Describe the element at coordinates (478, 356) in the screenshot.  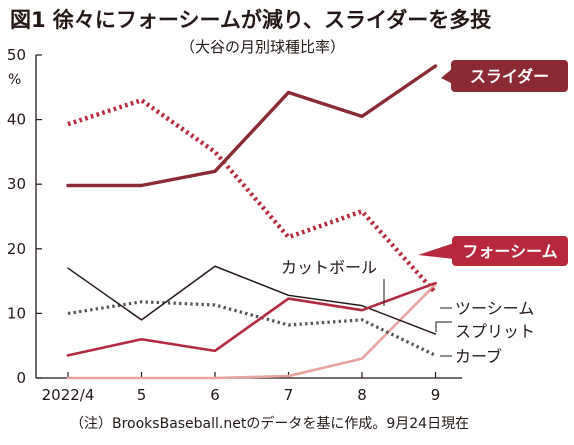
I see `label-curve: カーブ` at that location.